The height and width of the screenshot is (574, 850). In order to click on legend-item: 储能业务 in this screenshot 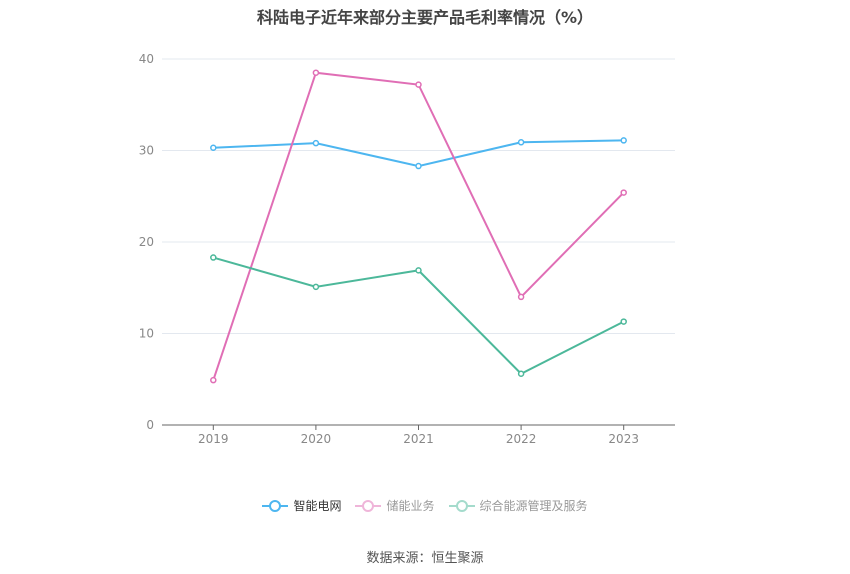, I will do `click(395, 505)`.